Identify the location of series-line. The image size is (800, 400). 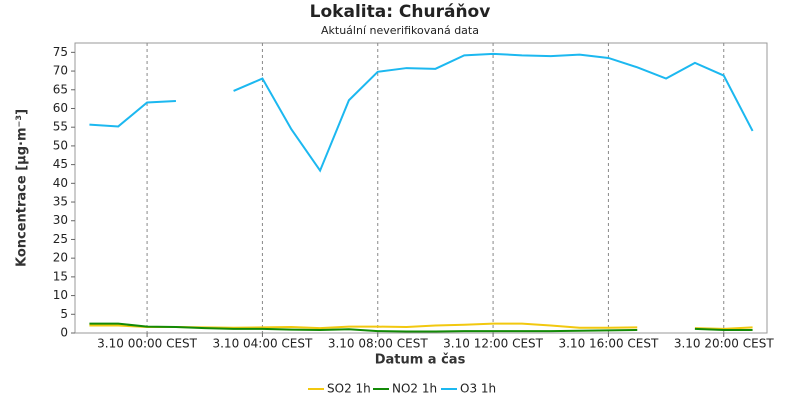
(421, 327).